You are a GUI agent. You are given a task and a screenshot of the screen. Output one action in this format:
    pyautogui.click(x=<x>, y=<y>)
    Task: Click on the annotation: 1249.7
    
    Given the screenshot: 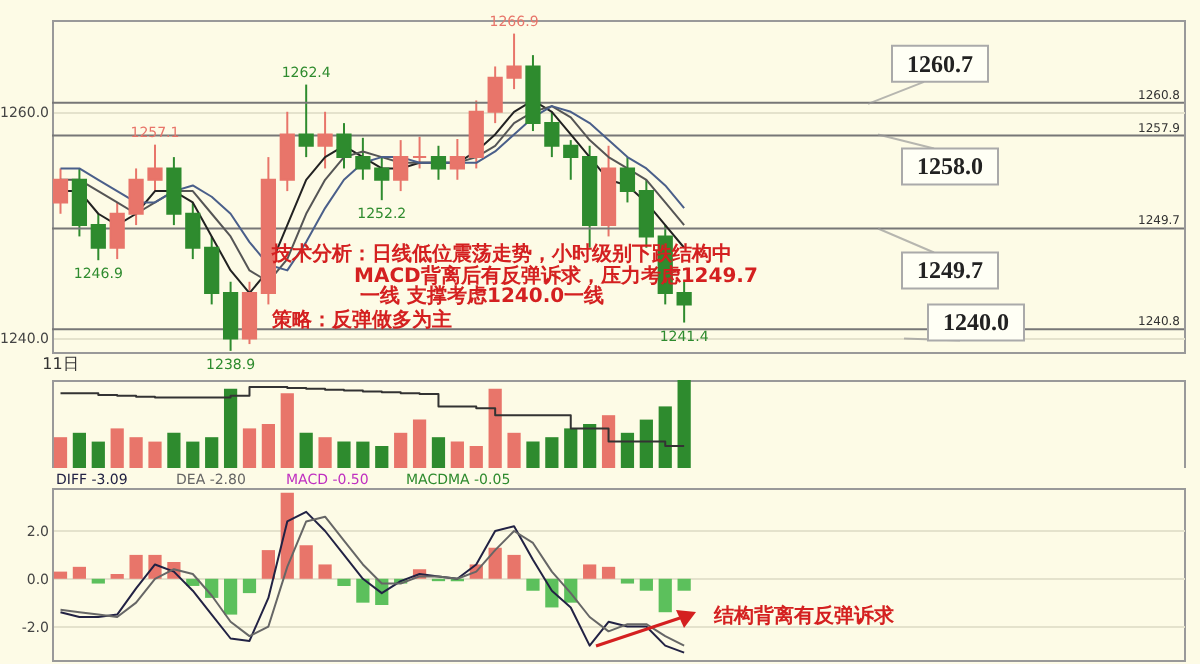 What is the action you would take?
    pyautogui.click(x=950, y=270)
    